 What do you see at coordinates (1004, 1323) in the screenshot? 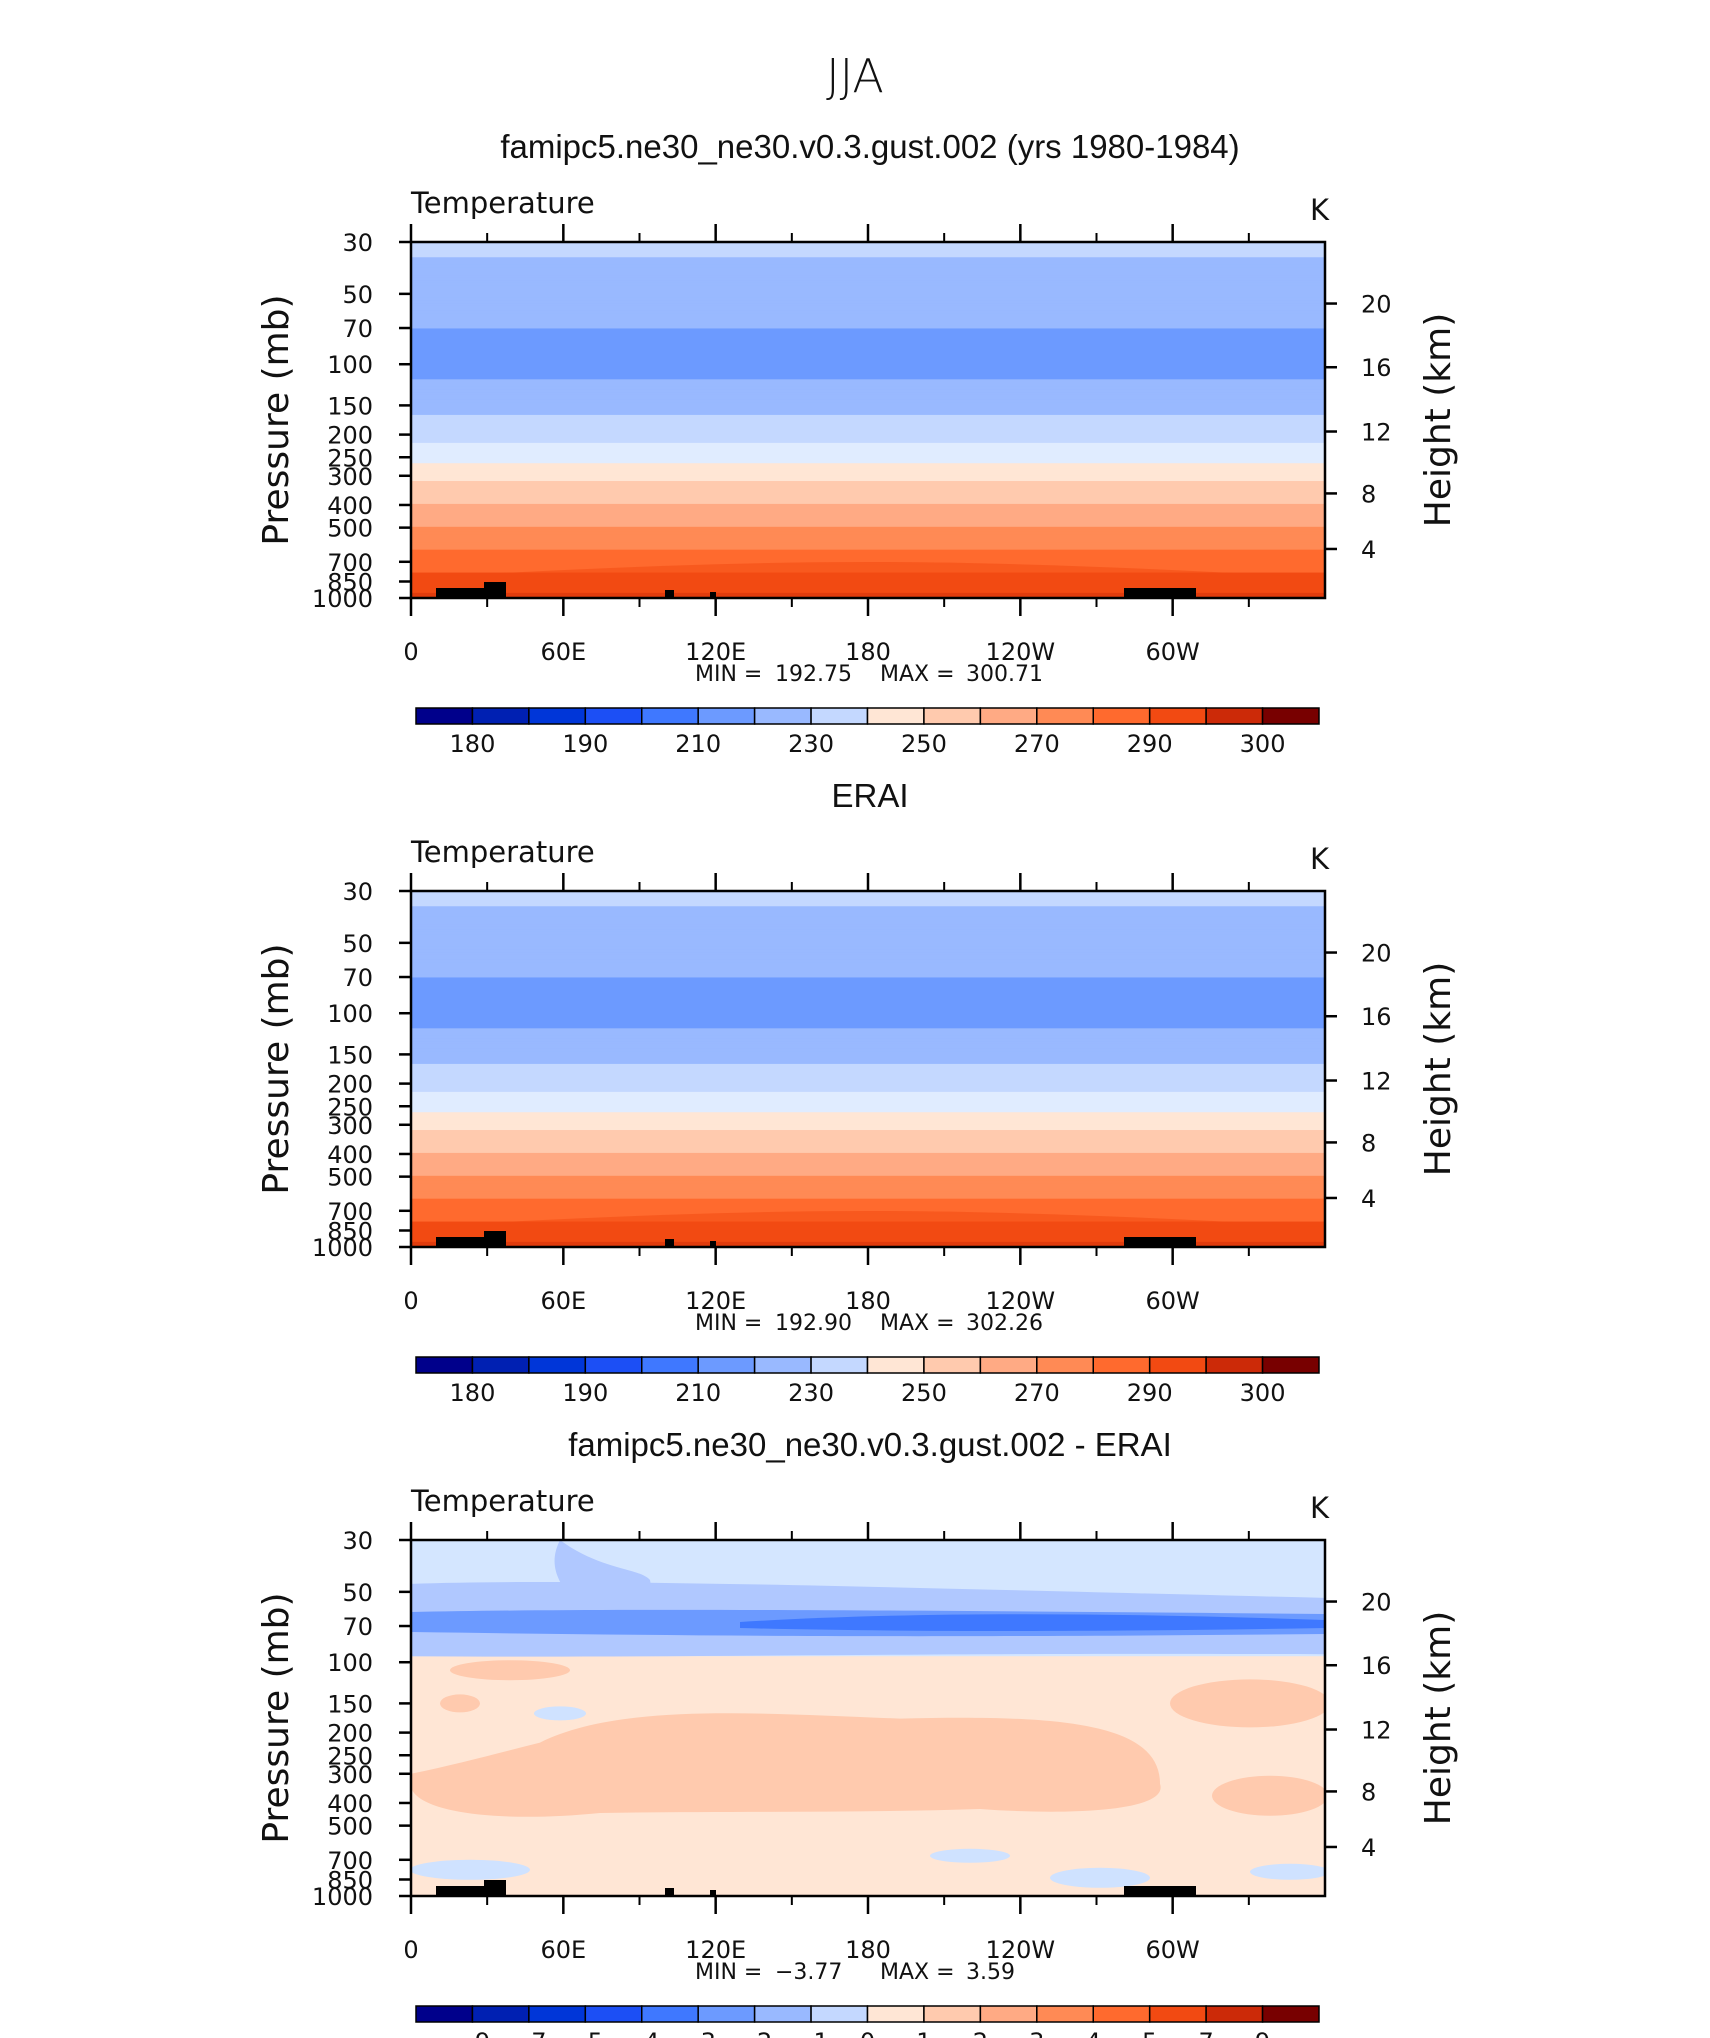
I see `max-value: 302.26` at bounding box center [1004, 1323].